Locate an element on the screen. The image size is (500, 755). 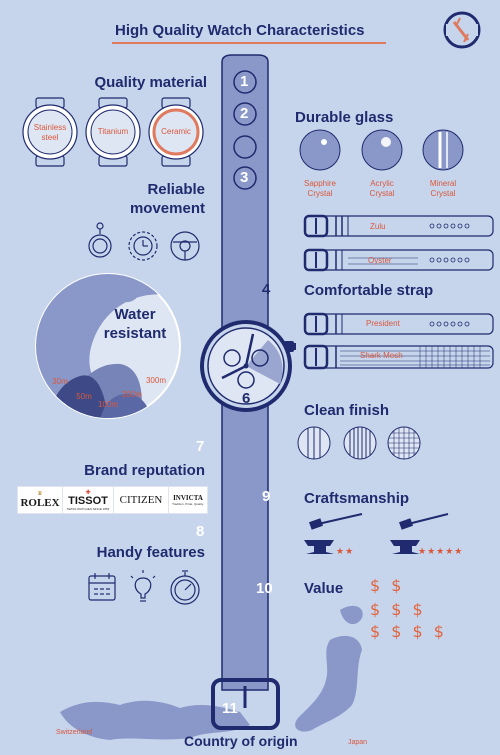
gear-clock-icon is located at coordinates (143, 246).